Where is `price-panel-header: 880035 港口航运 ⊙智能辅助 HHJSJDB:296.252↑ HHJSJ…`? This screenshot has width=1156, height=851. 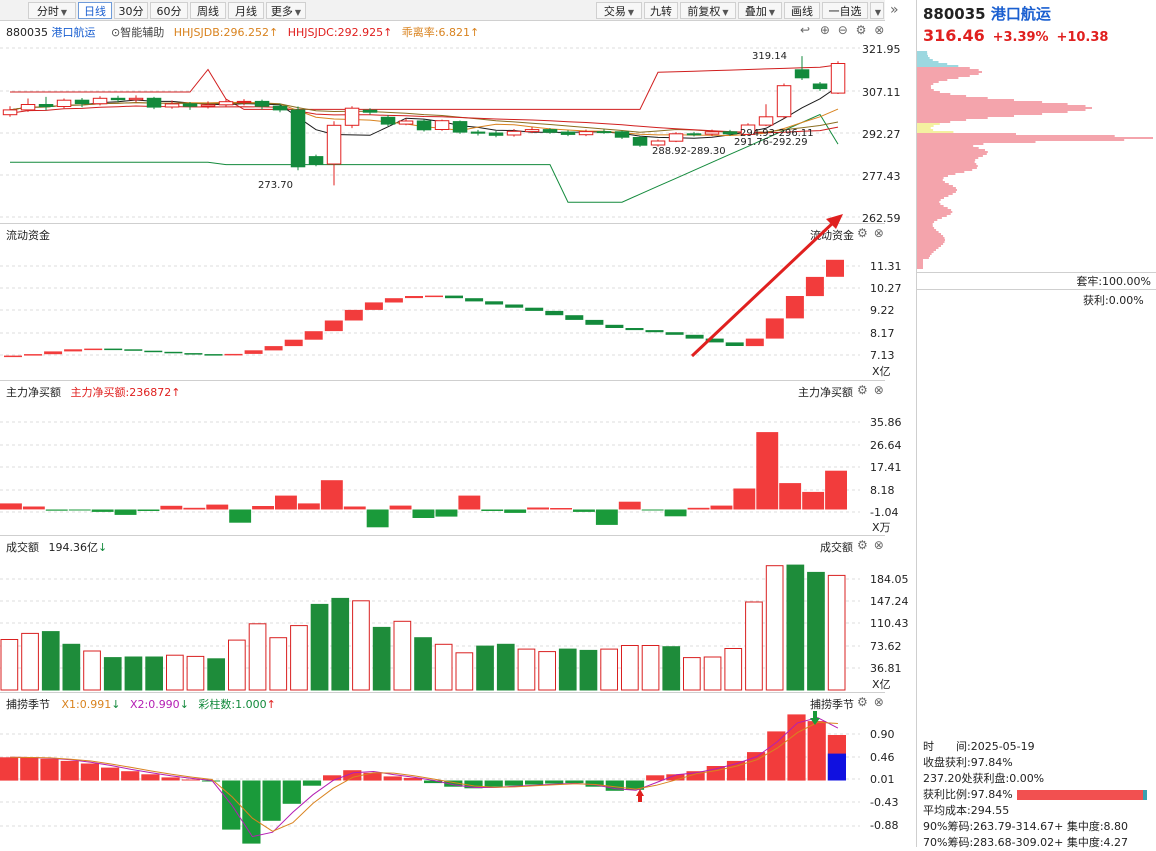 price-panel-header: 880035 港口航运 ⊙智能辅助 HHJSJDB:296.252↑ HHJSJ… is located at coordinates (242, 32).